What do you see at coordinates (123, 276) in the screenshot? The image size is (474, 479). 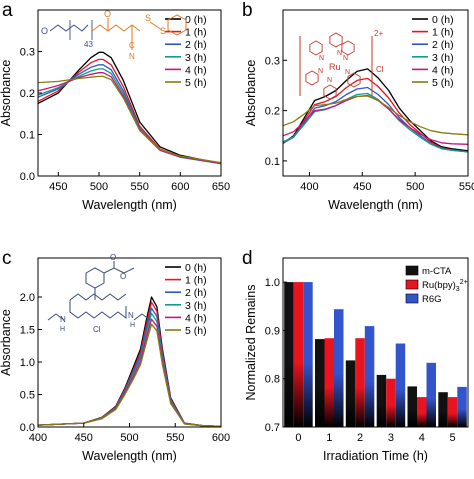 I see `ester-oxygen-label: O` at bounding box center [123, 276].